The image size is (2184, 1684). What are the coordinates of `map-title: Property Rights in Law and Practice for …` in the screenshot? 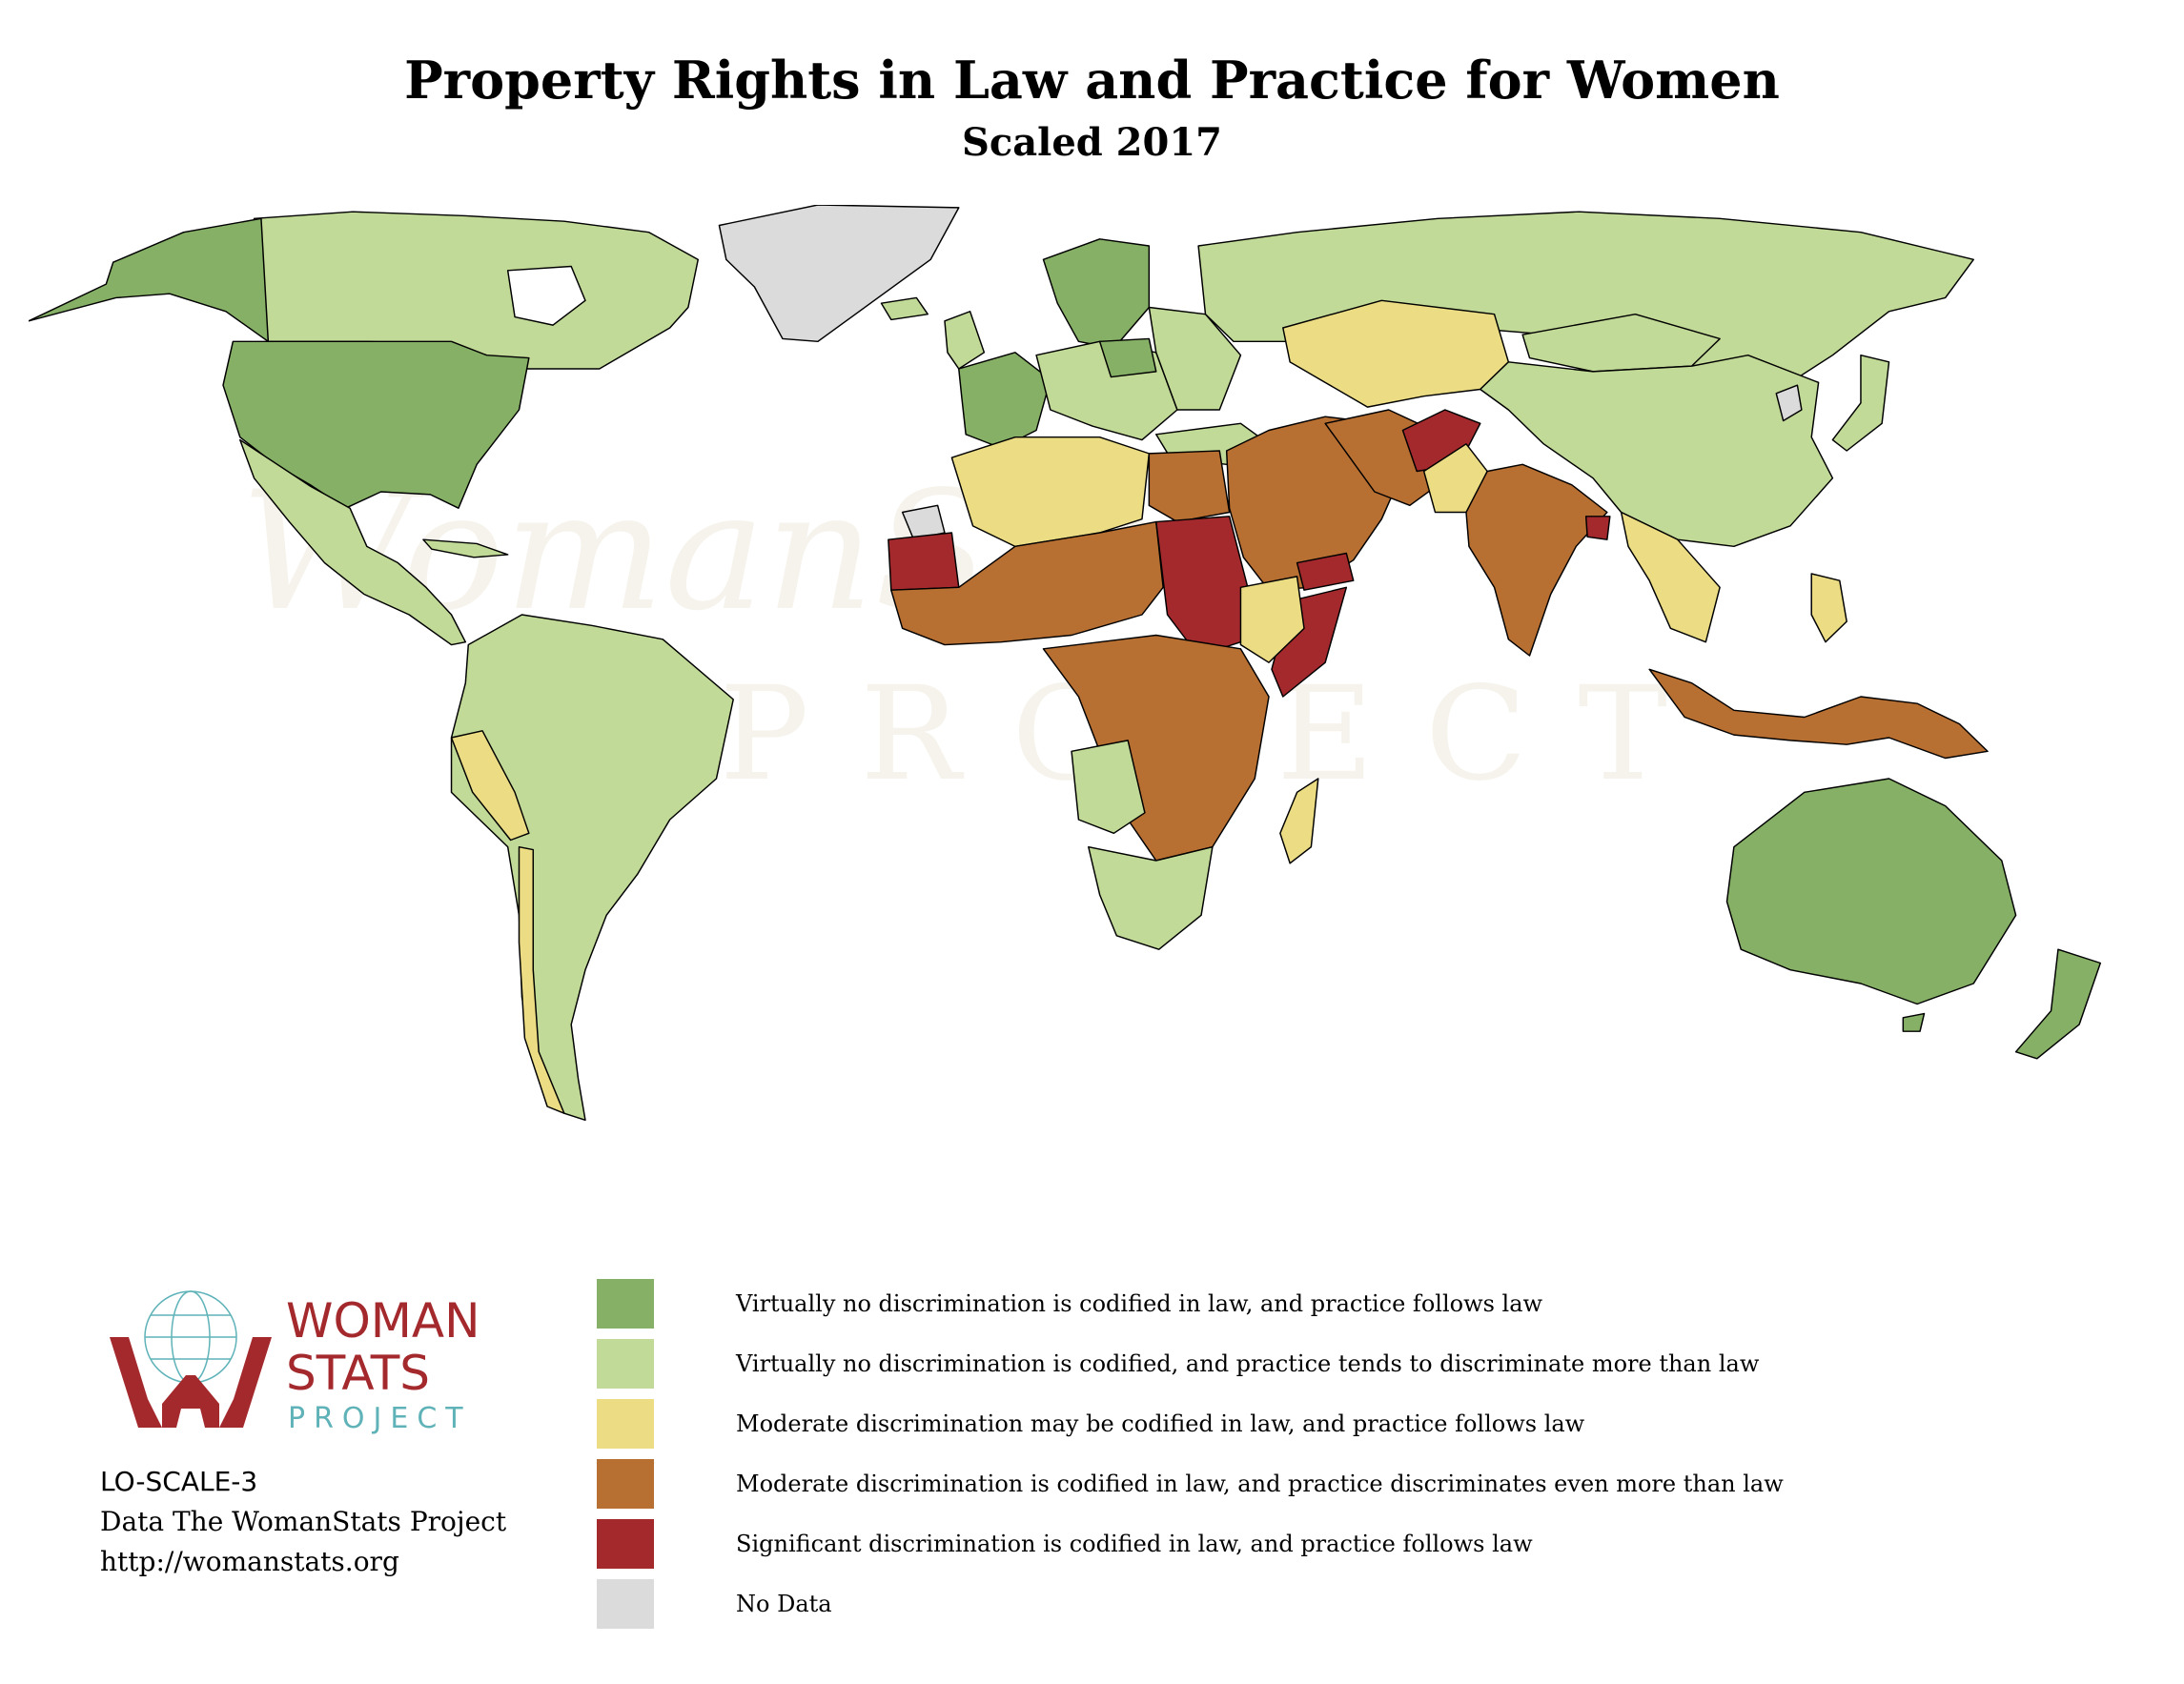 It's located at (1092, 81).